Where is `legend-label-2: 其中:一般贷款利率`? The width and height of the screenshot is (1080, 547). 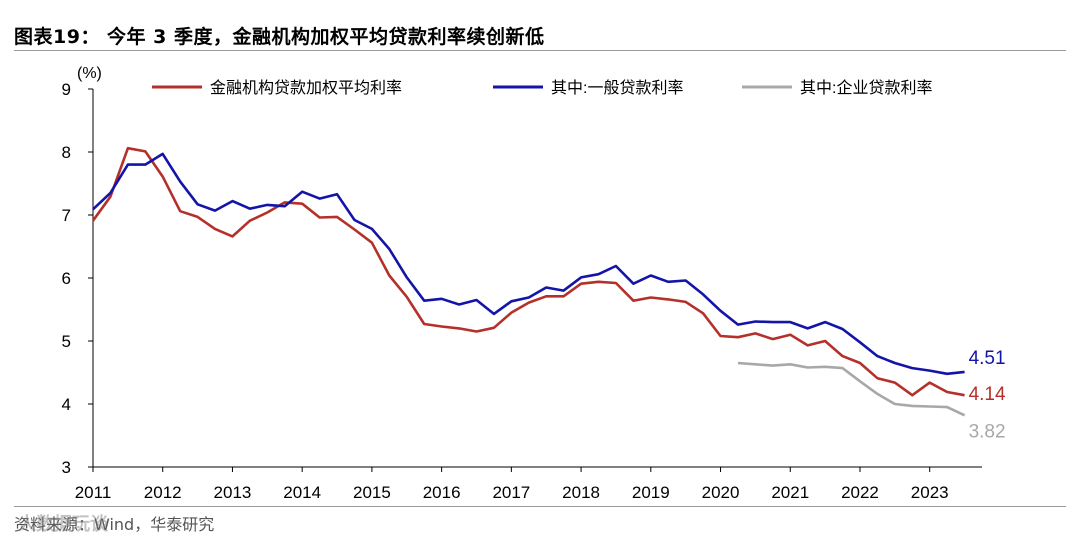
legend-label-2: 其中:一般贷款利率 is located at coordinates (617, 88).